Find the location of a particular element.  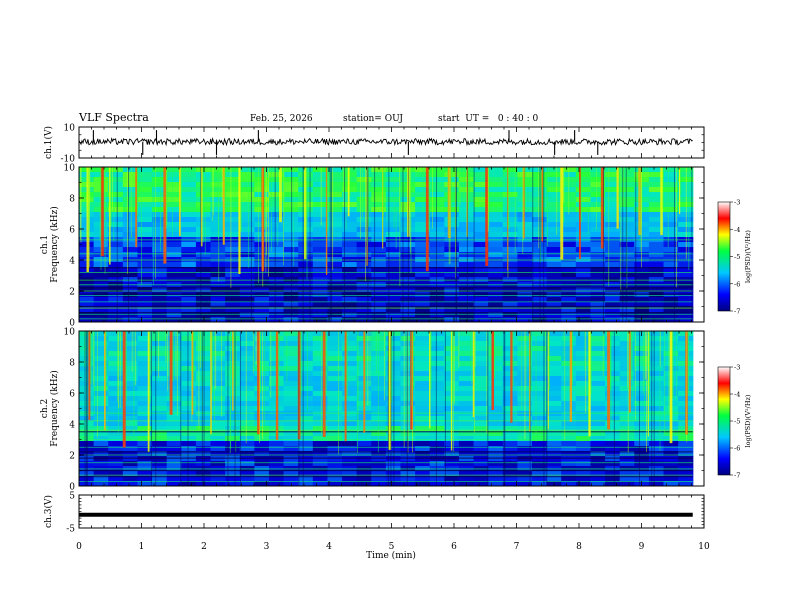

xtick-label: 10 is located at coordinates (704, 547).